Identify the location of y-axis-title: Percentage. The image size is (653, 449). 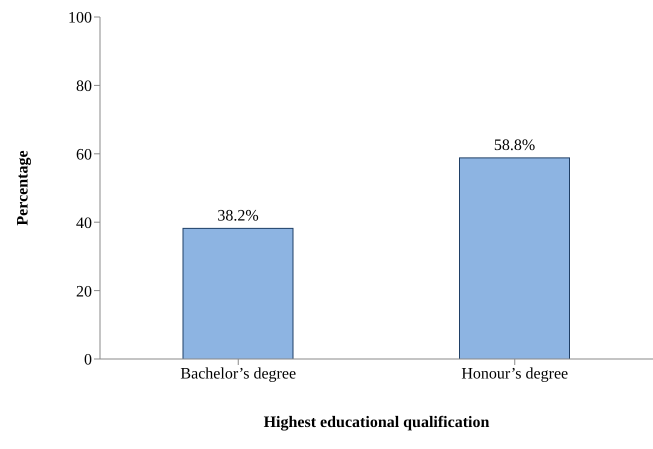
(23, 188).